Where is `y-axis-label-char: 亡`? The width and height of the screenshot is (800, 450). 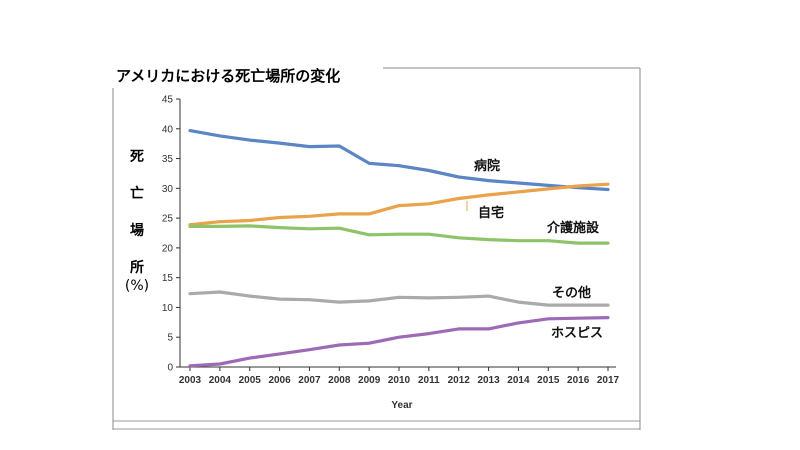
y-axis-label-char: 亡 is located at coordinates (137, 194).